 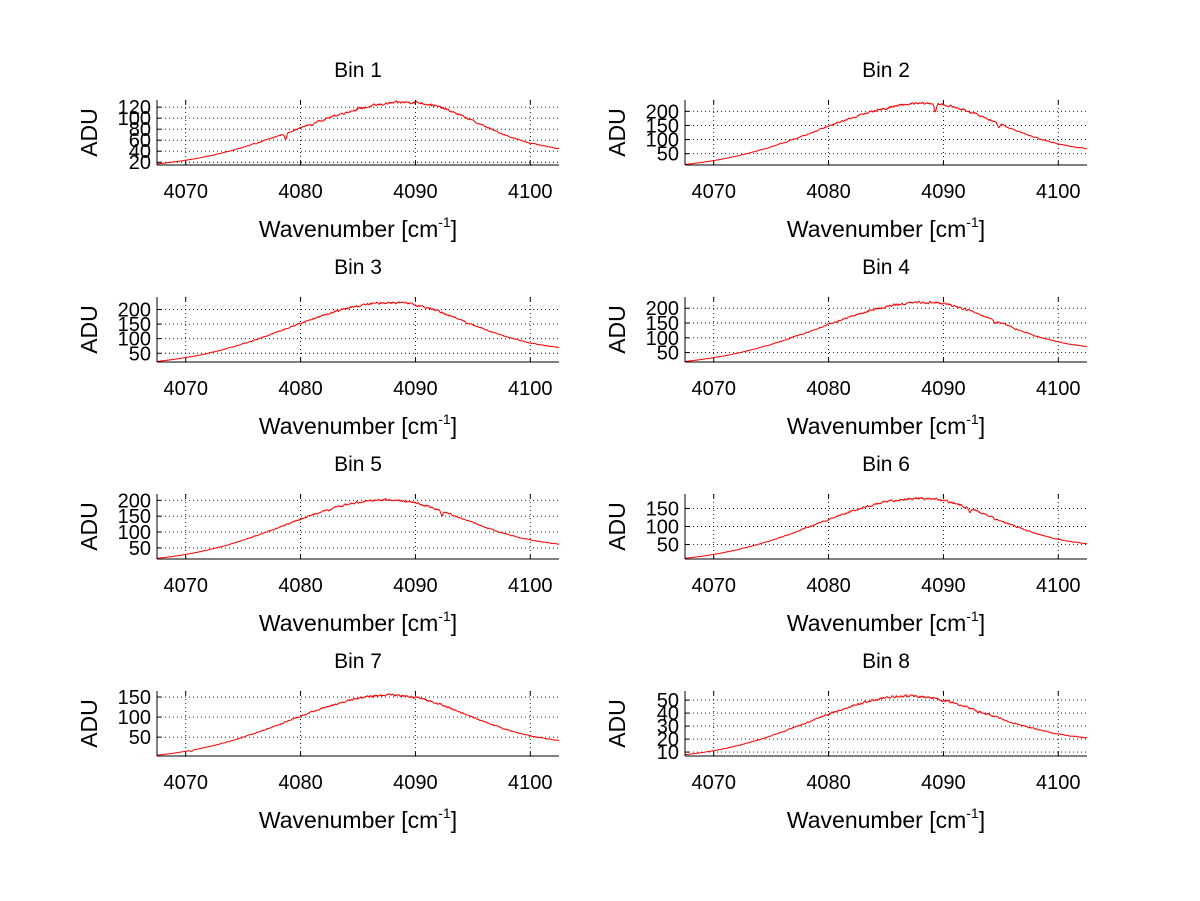 I want to click on y-tick-label: 60, so click(x=140, y=141).